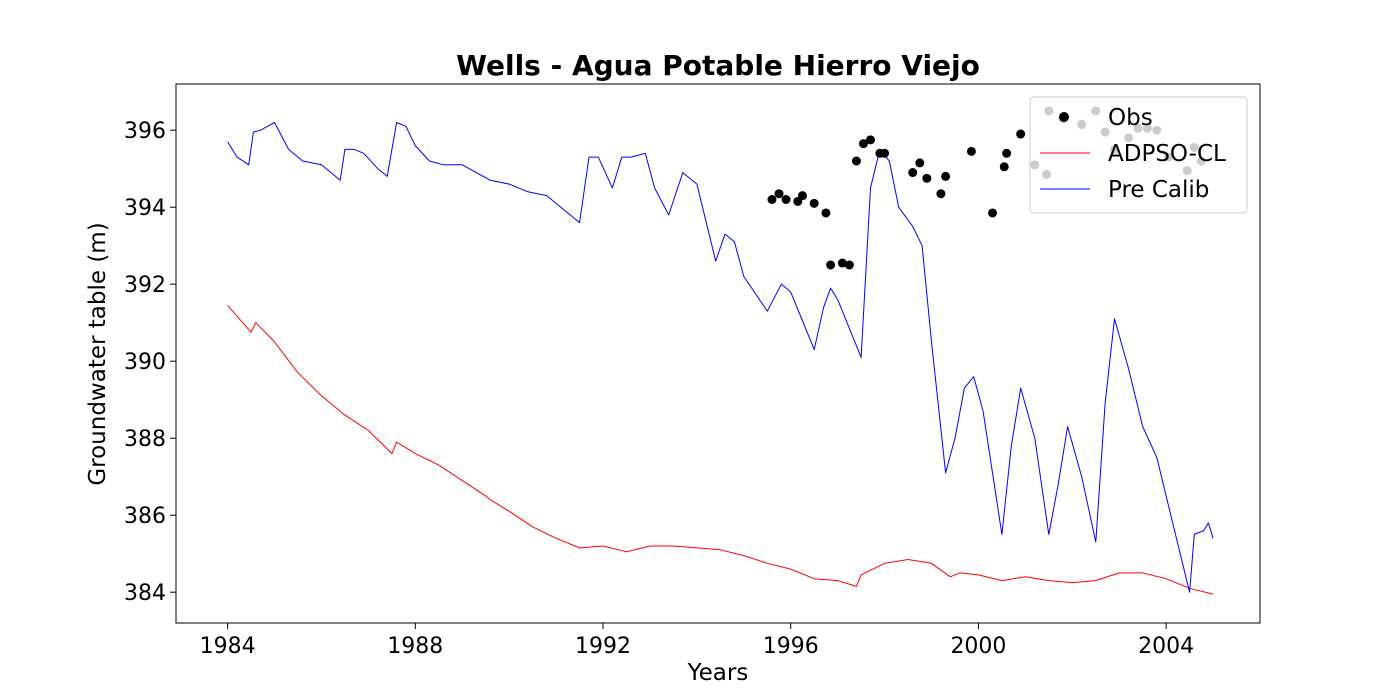 The height and width of the screenshot is (700, 1400). I want to click on y-tick-label: 394, so click(145, 208).